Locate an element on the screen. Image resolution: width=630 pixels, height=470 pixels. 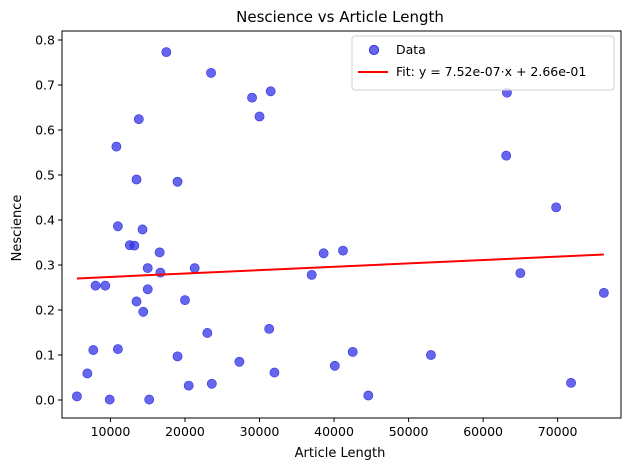
y-tick-label: 0.1 is located at coordinates (45, 355).